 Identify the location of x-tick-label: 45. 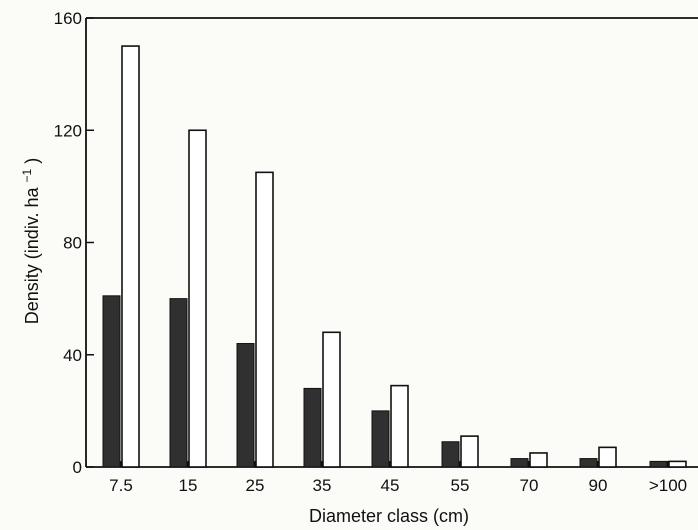
(390, 485).